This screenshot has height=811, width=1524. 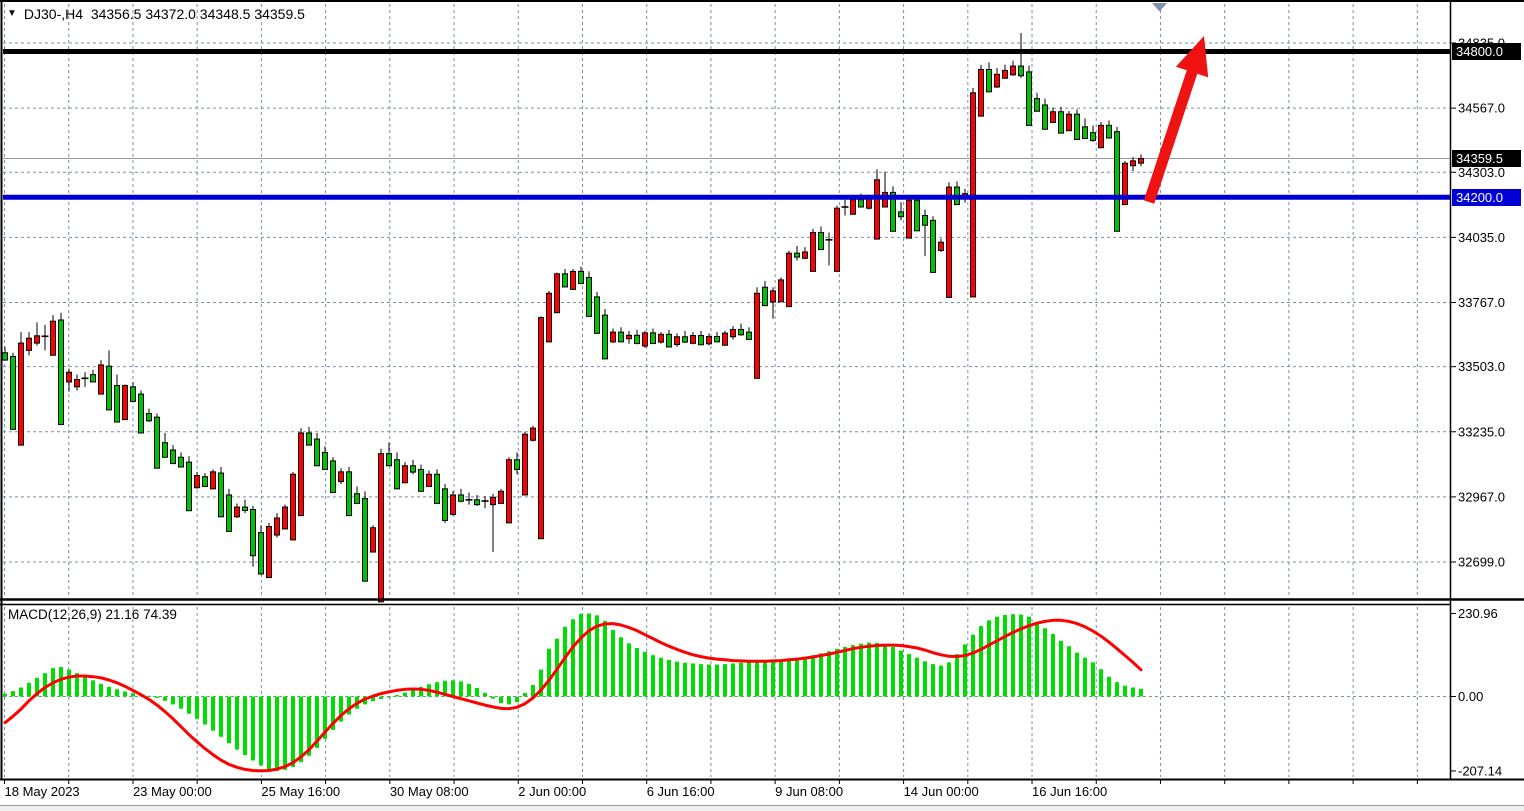 What do you see at coordinates (1486, 197) in the screenshot?
I see `support-price-badge: 34200.0` at bounding box center [1486, 197].